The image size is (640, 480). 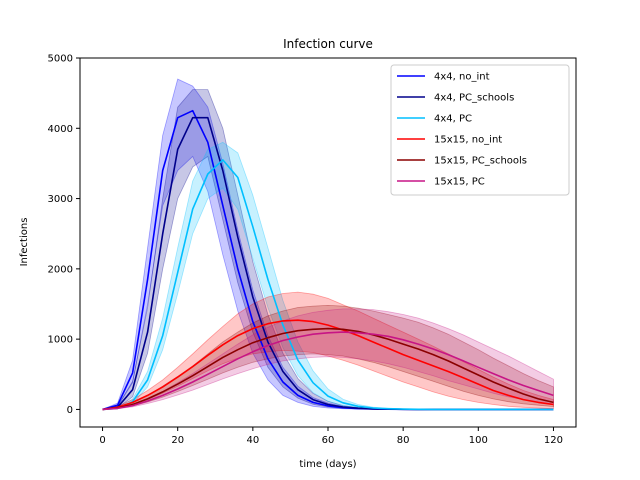 What do you see at coordinates (60, 340) in the screenshot?
I see `y-tick-label: 1000` at bounding box center [60, 340].